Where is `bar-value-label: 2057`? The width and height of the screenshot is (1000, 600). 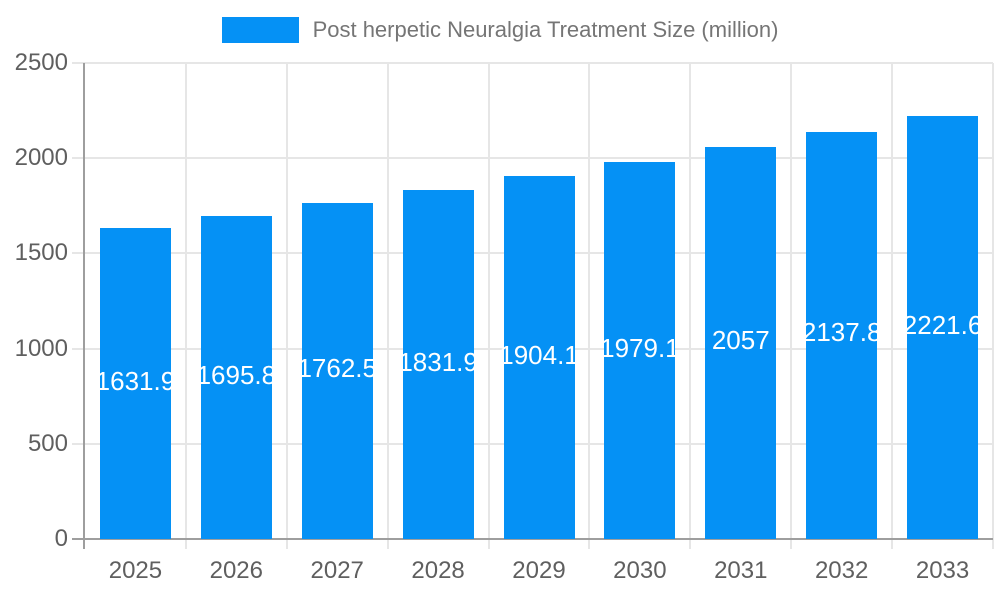 bar-value-label: 2057 is located at coordinates (740, 340).